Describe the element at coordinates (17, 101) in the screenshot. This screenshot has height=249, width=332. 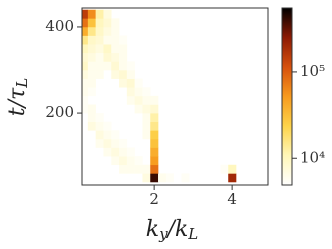
I see `y-label-part: t/τ` at that location.